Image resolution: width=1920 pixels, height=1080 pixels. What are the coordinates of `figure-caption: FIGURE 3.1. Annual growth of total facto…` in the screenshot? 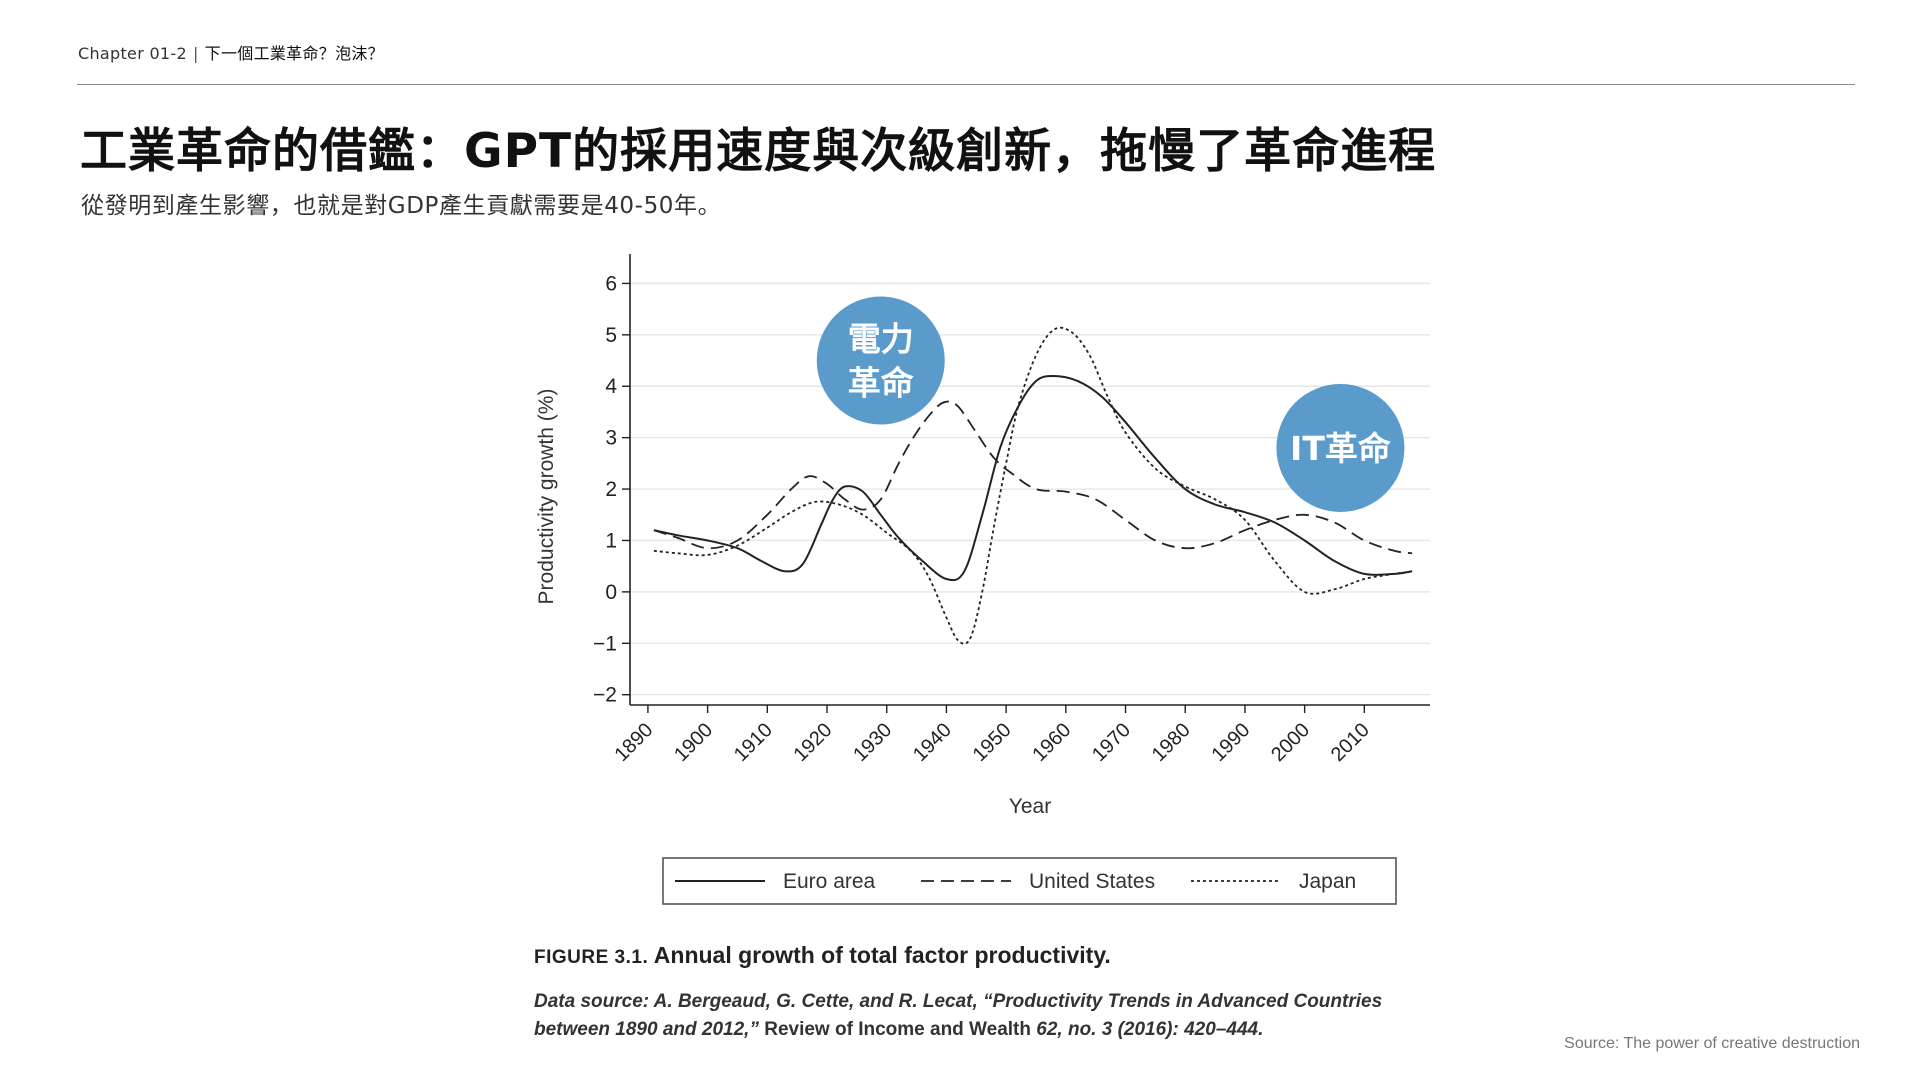 It's located at (822, 955).